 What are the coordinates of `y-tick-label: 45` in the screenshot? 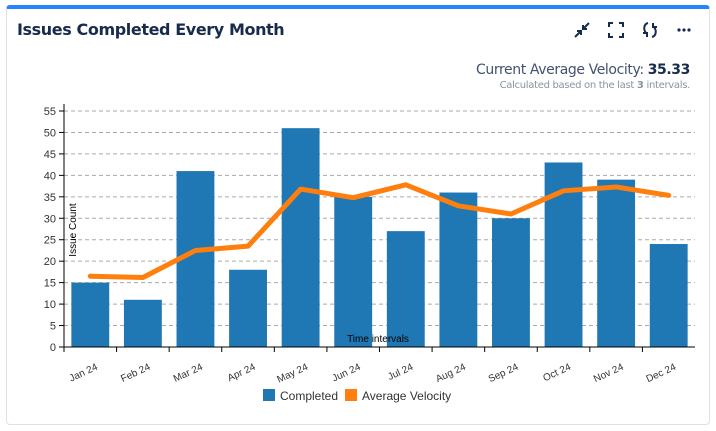 It's located at (50, 155).